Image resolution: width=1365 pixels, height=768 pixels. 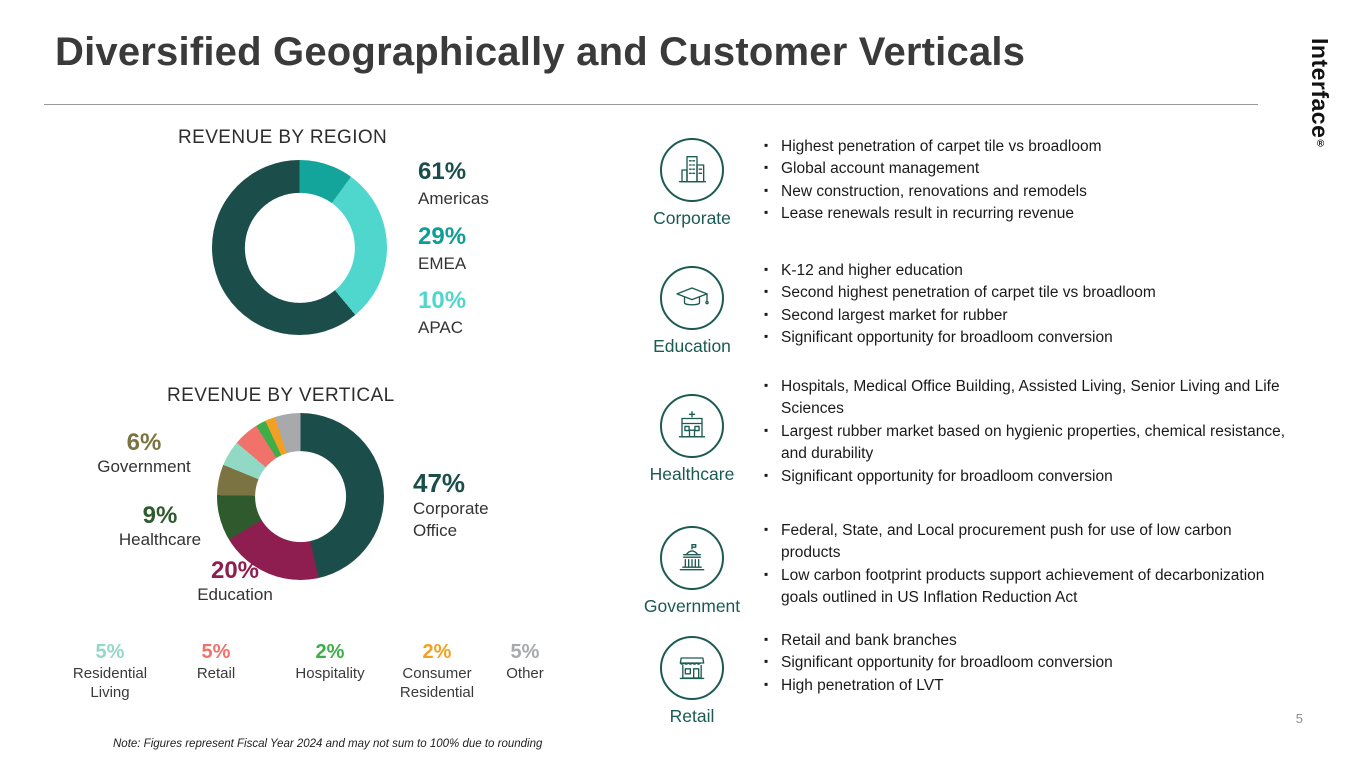 What do you see at coordinates (160, 515) in the screenshot?
I see `callout-pct: 9%` at bounding box center [160, 515].